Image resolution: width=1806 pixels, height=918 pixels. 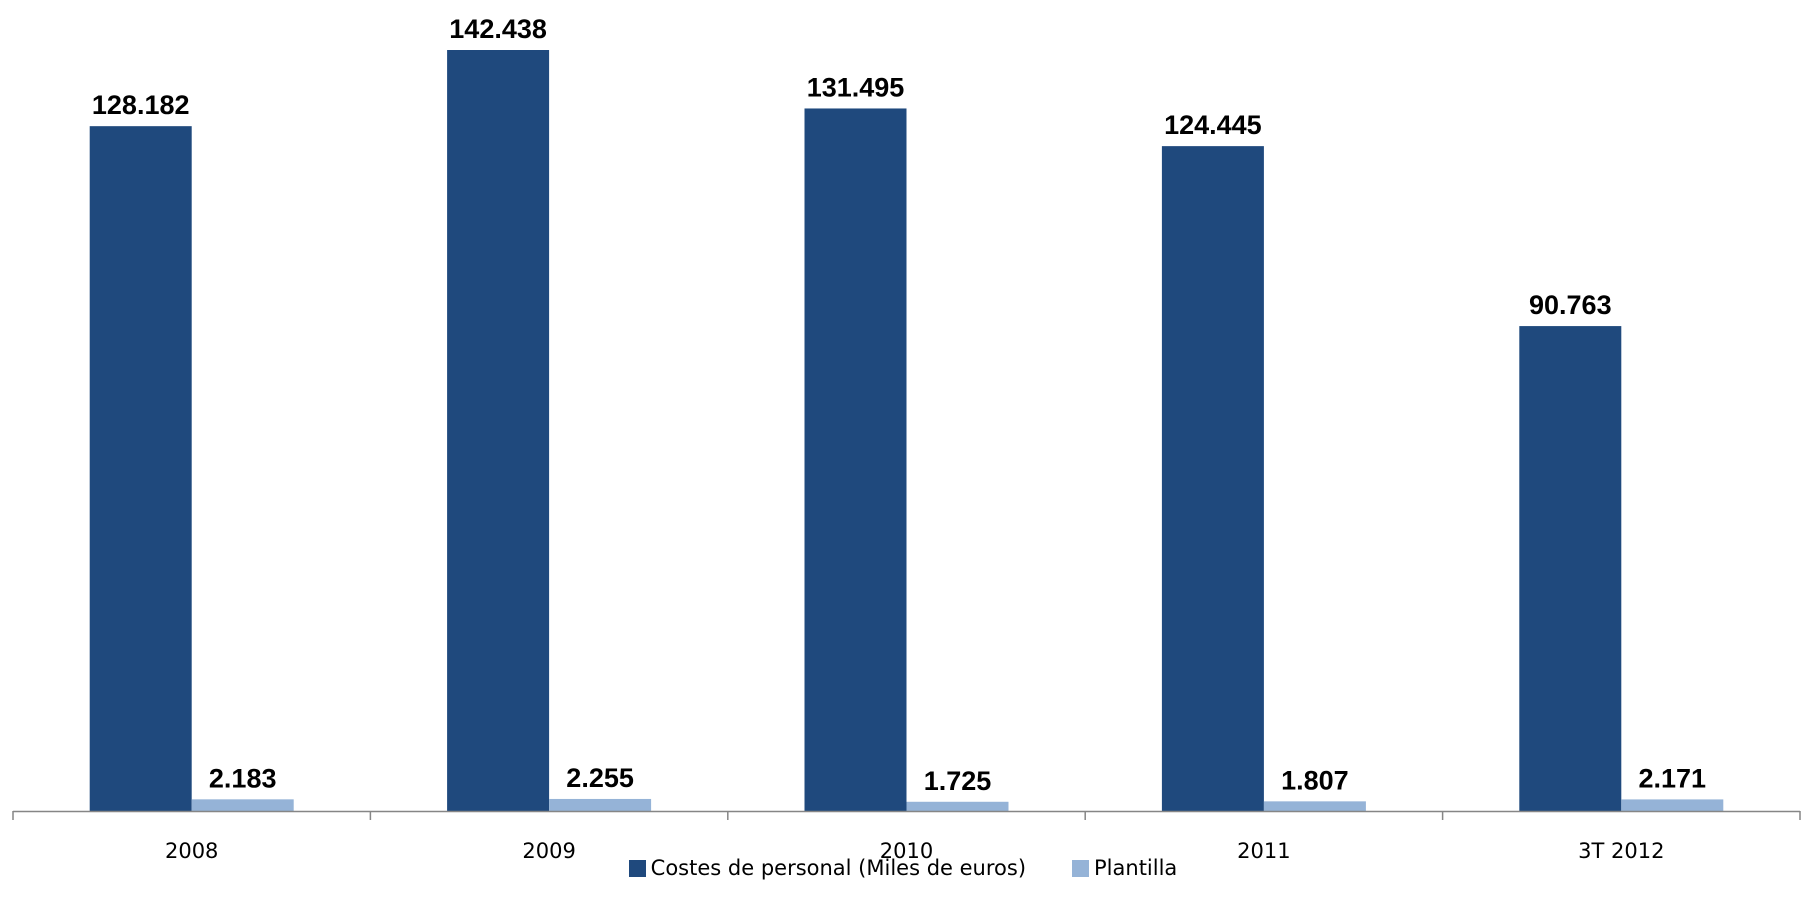 What do you see at coordinates (1315, 780) in the screenshot?
I see `data-label-plantilla-3: 1.807` at bounding box center [1315, 780].